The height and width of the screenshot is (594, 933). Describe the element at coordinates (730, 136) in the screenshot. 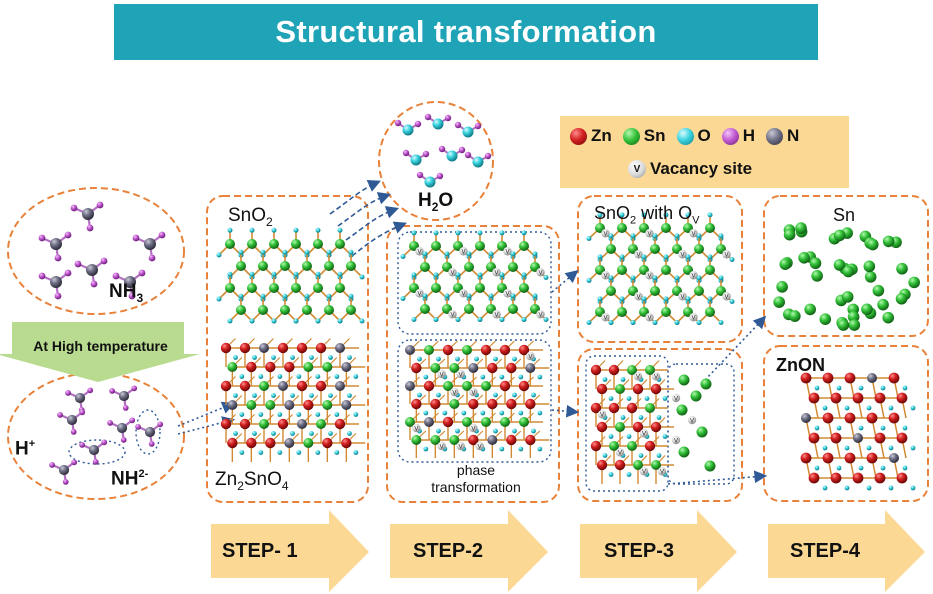

I see `h-ball-icon` at that location.